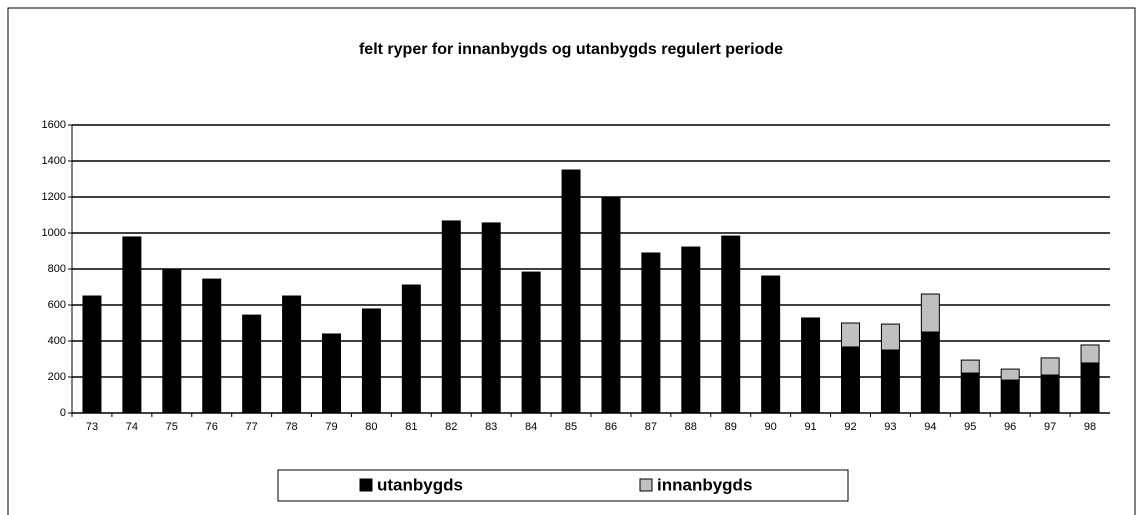  Describe the element at coordinates (54, 161) in the screenshot. I see `y-tick-label: 1400` at that location.